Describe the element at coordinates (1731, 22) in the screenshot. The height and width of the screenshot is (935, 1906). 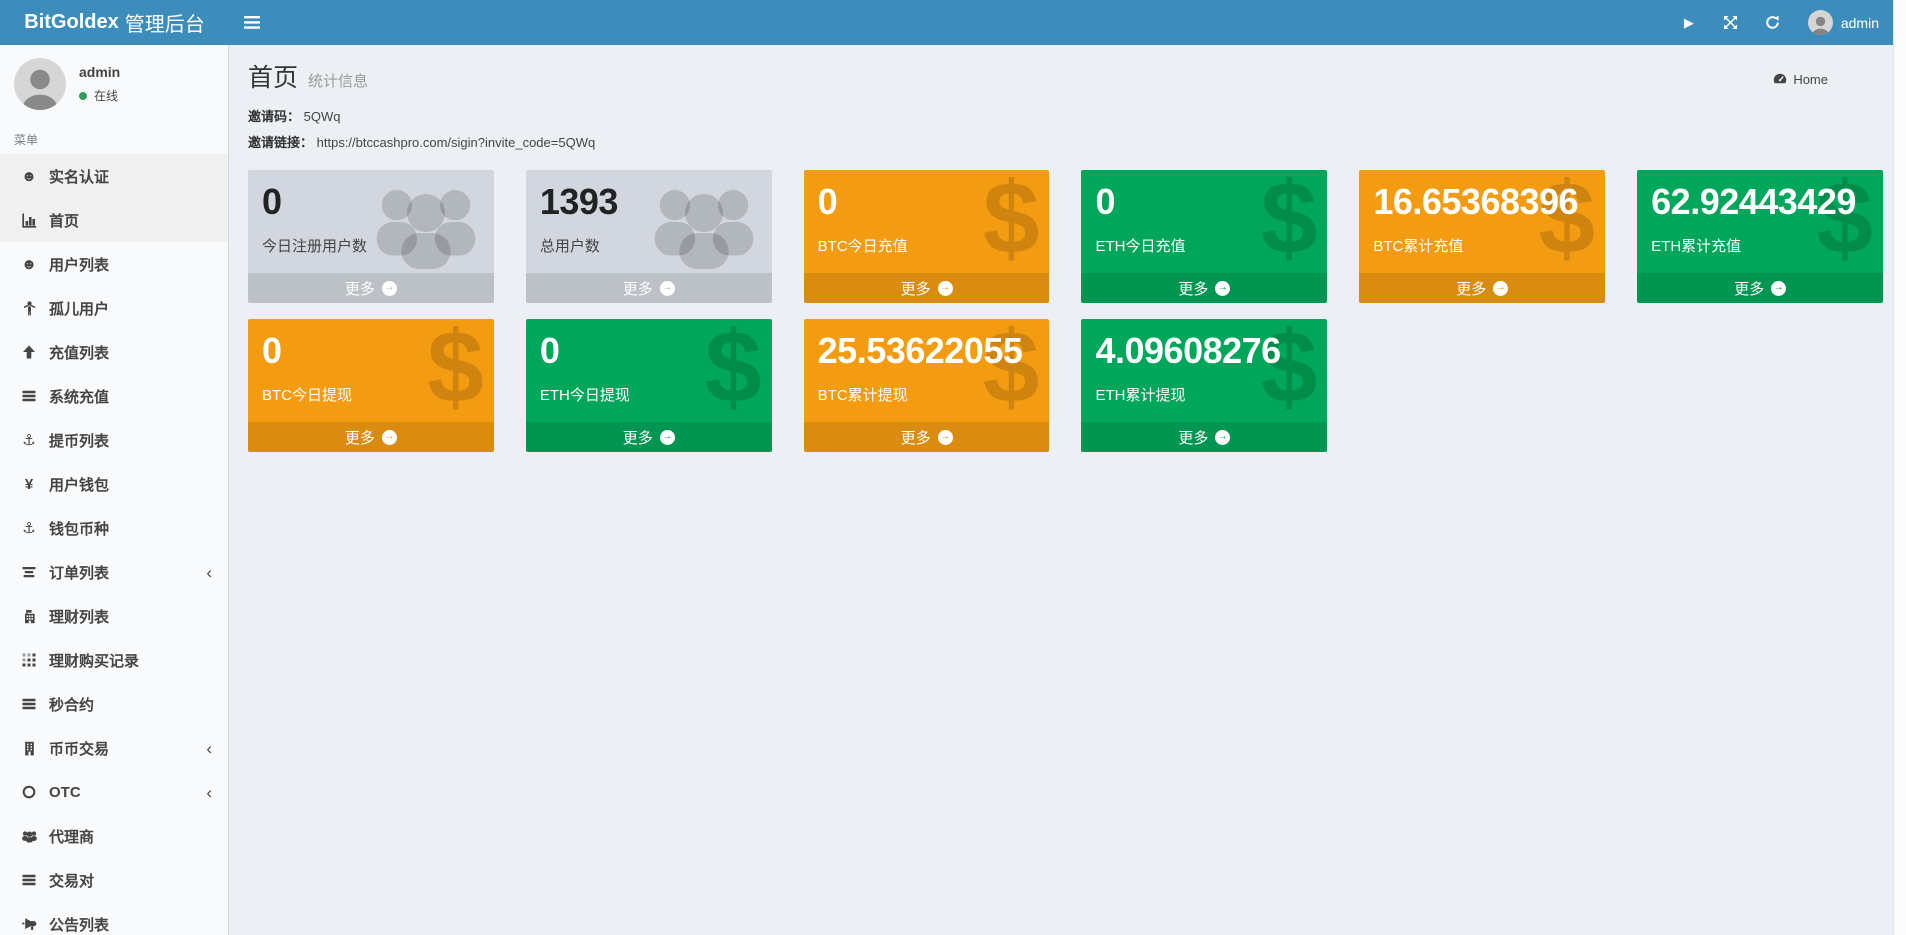
I see `fullscreen-button` at that location.